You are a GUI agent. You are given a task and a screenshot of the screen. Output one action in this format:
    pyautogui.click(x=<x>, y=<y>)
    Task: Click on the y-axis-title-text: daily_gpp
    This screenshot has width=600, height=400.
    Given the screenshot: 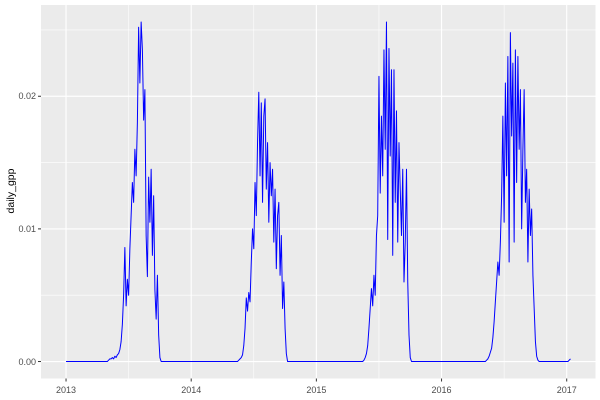 What is the action you would take?
    pyautogui.click(x=11, y=191)
    